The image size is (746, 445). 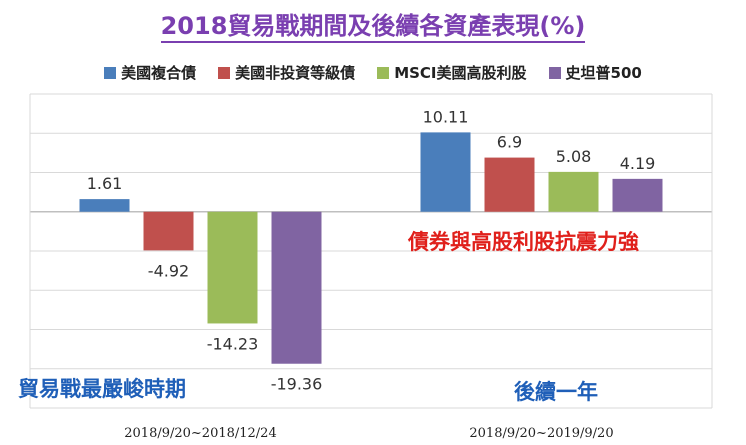 What do you see at coordinates (554, 72) in the screenshot?
I see `legend-swatch-sp500` at bounding box center [554, 72].